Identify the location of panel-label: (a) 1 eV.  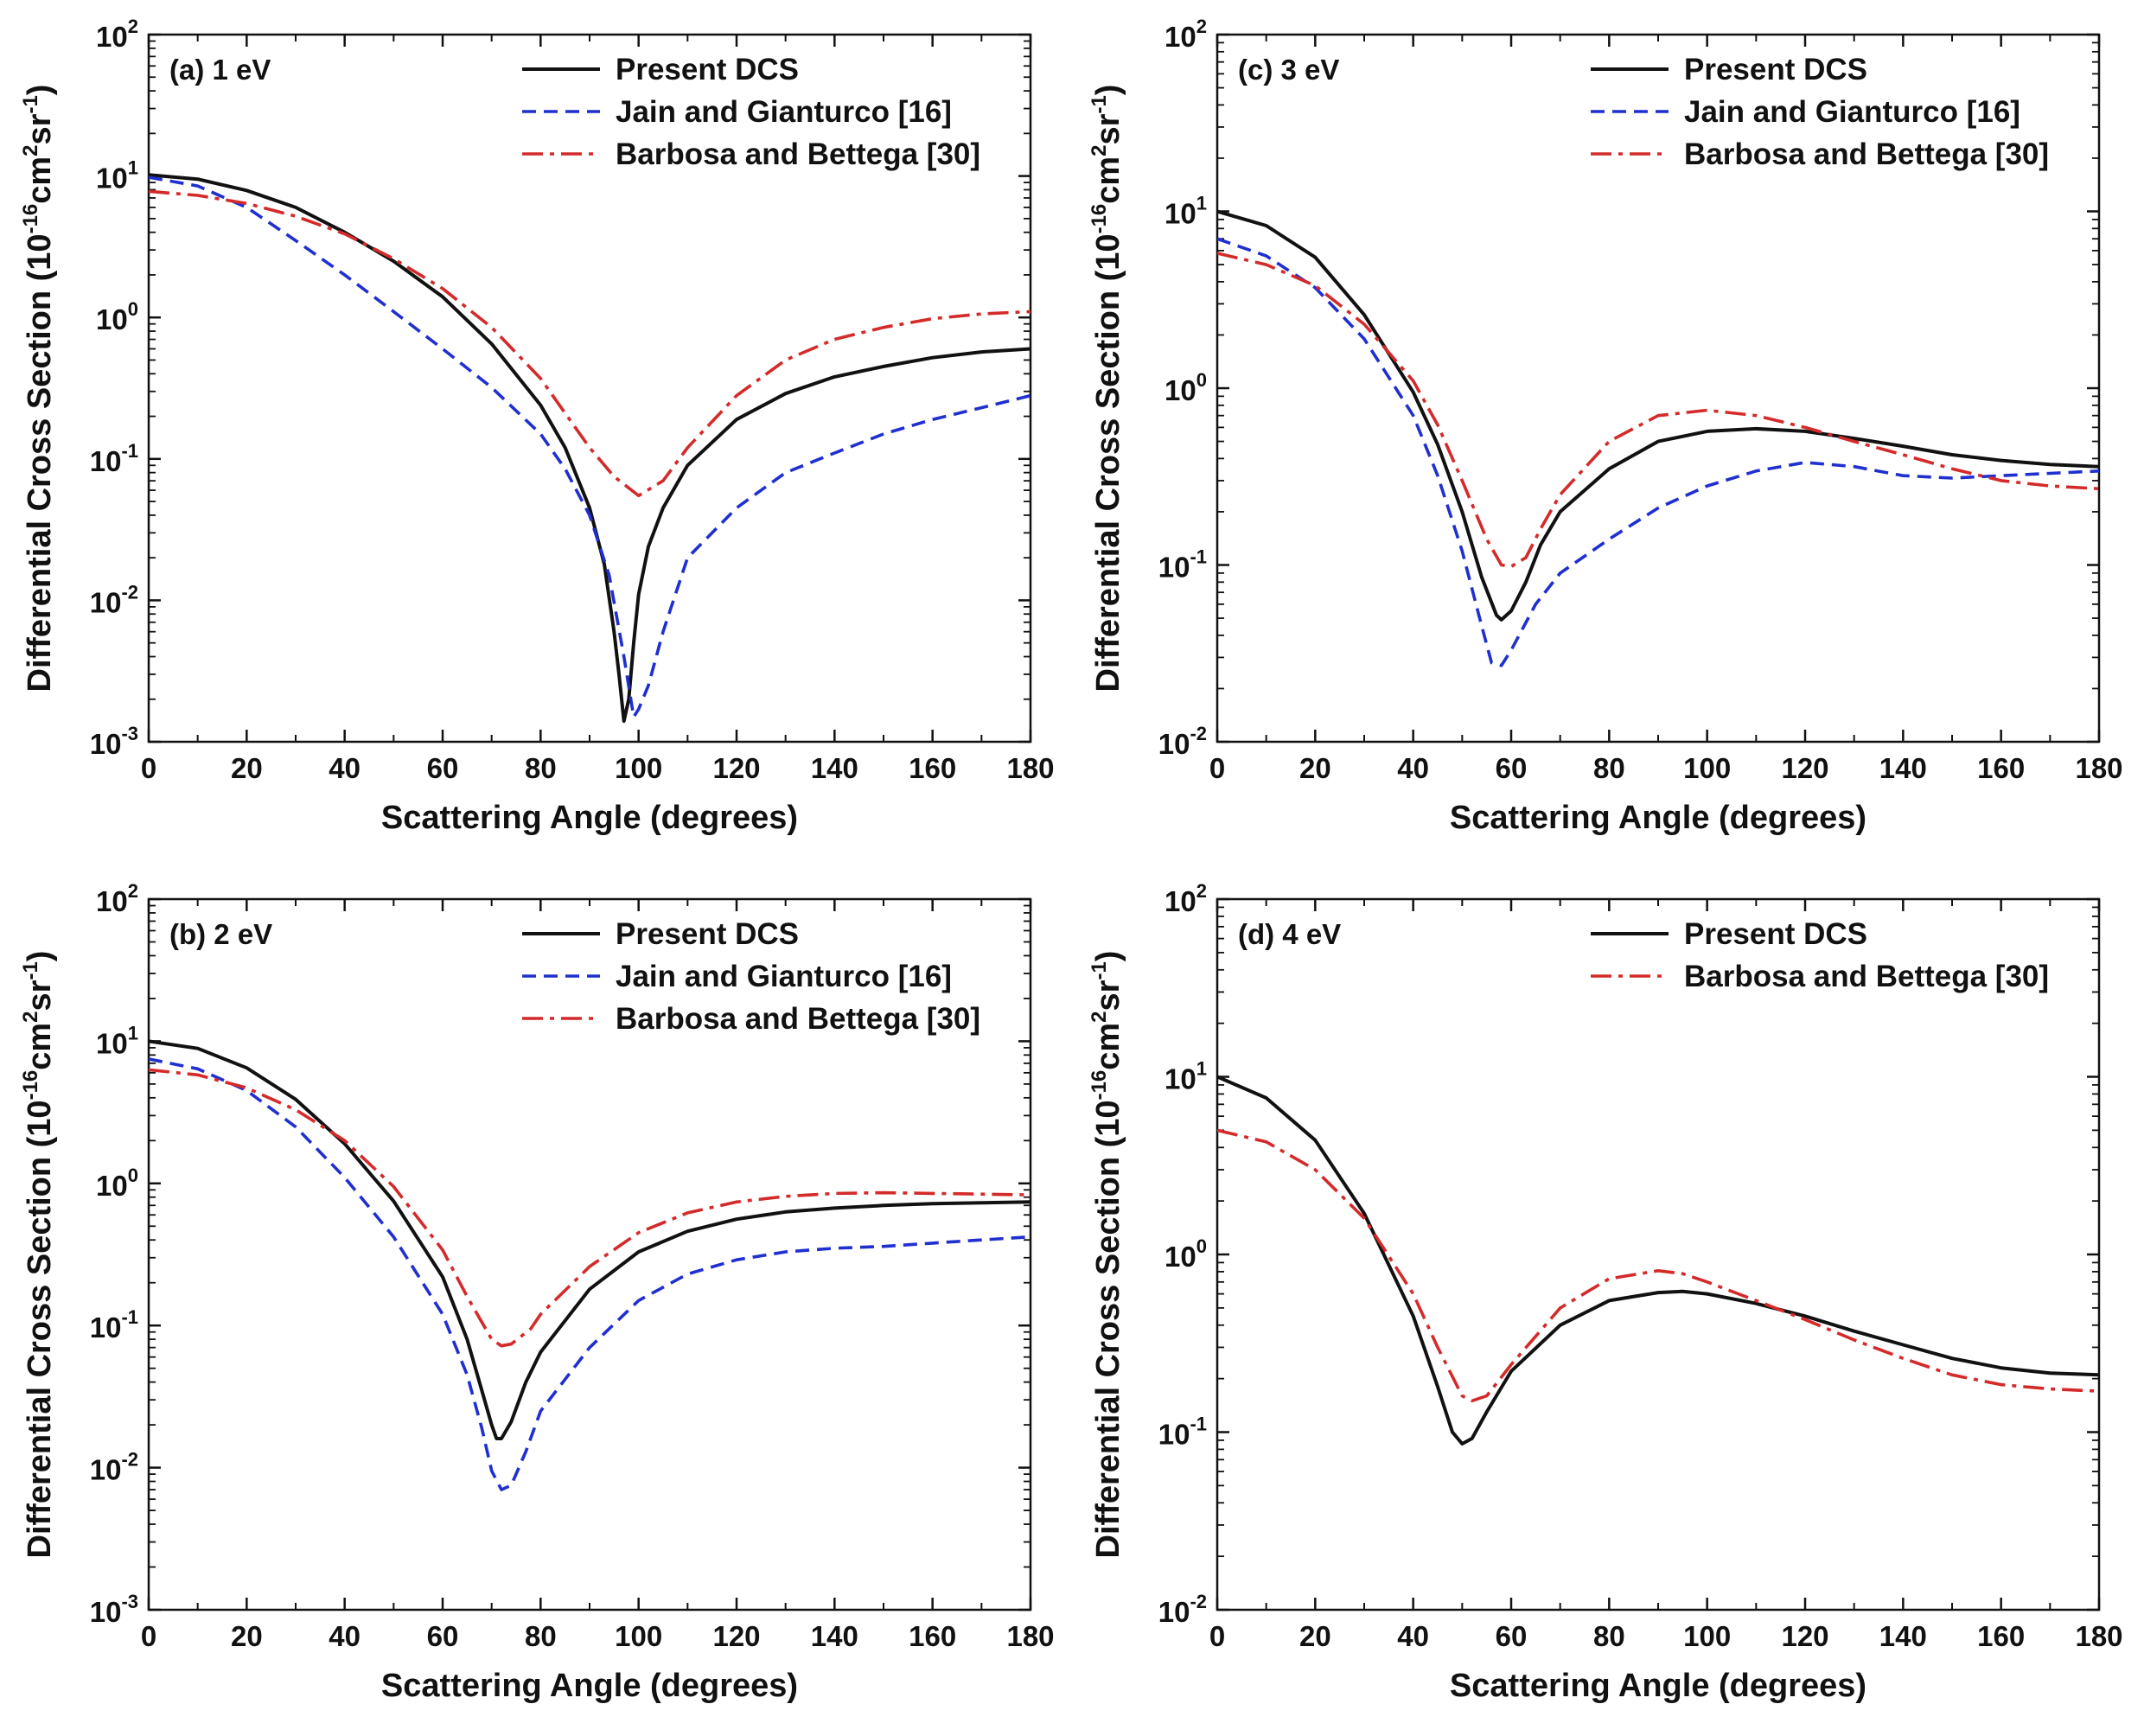
(220, 70).